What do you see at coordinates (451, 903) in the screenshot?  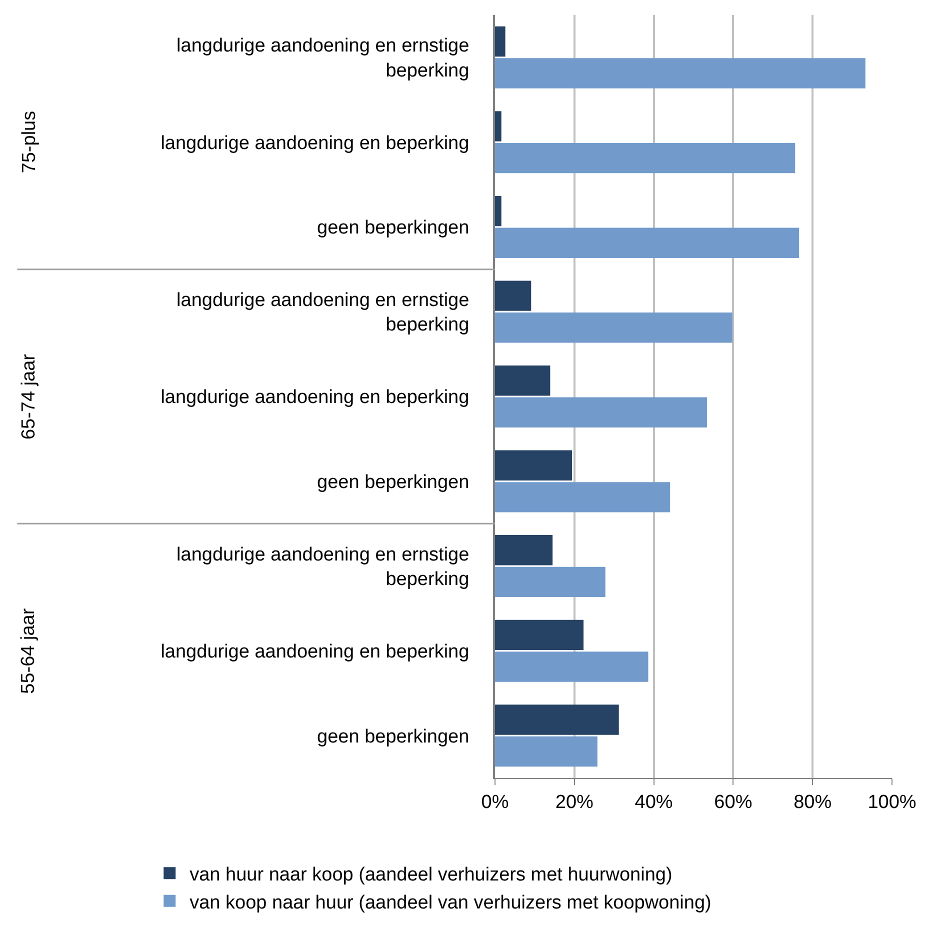 I see `legend-label: van koop naar huur (aandeel van verhuizers met koopwoning)` at bounding box center [451, 903].